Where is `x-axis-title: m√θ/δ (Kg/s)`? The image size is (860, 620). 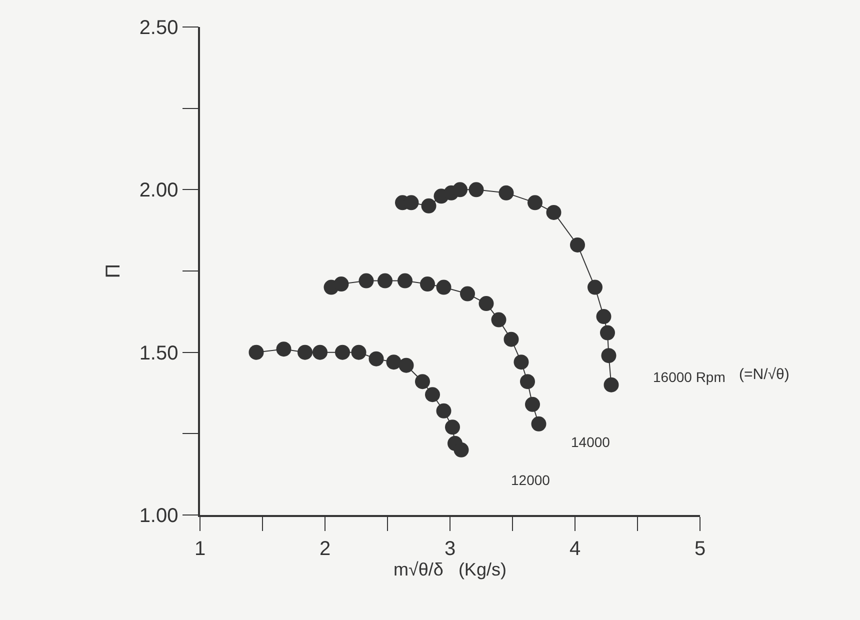
x-axis-title: m√θ/δ (Kg/s) is located at coordinates (450, 570).